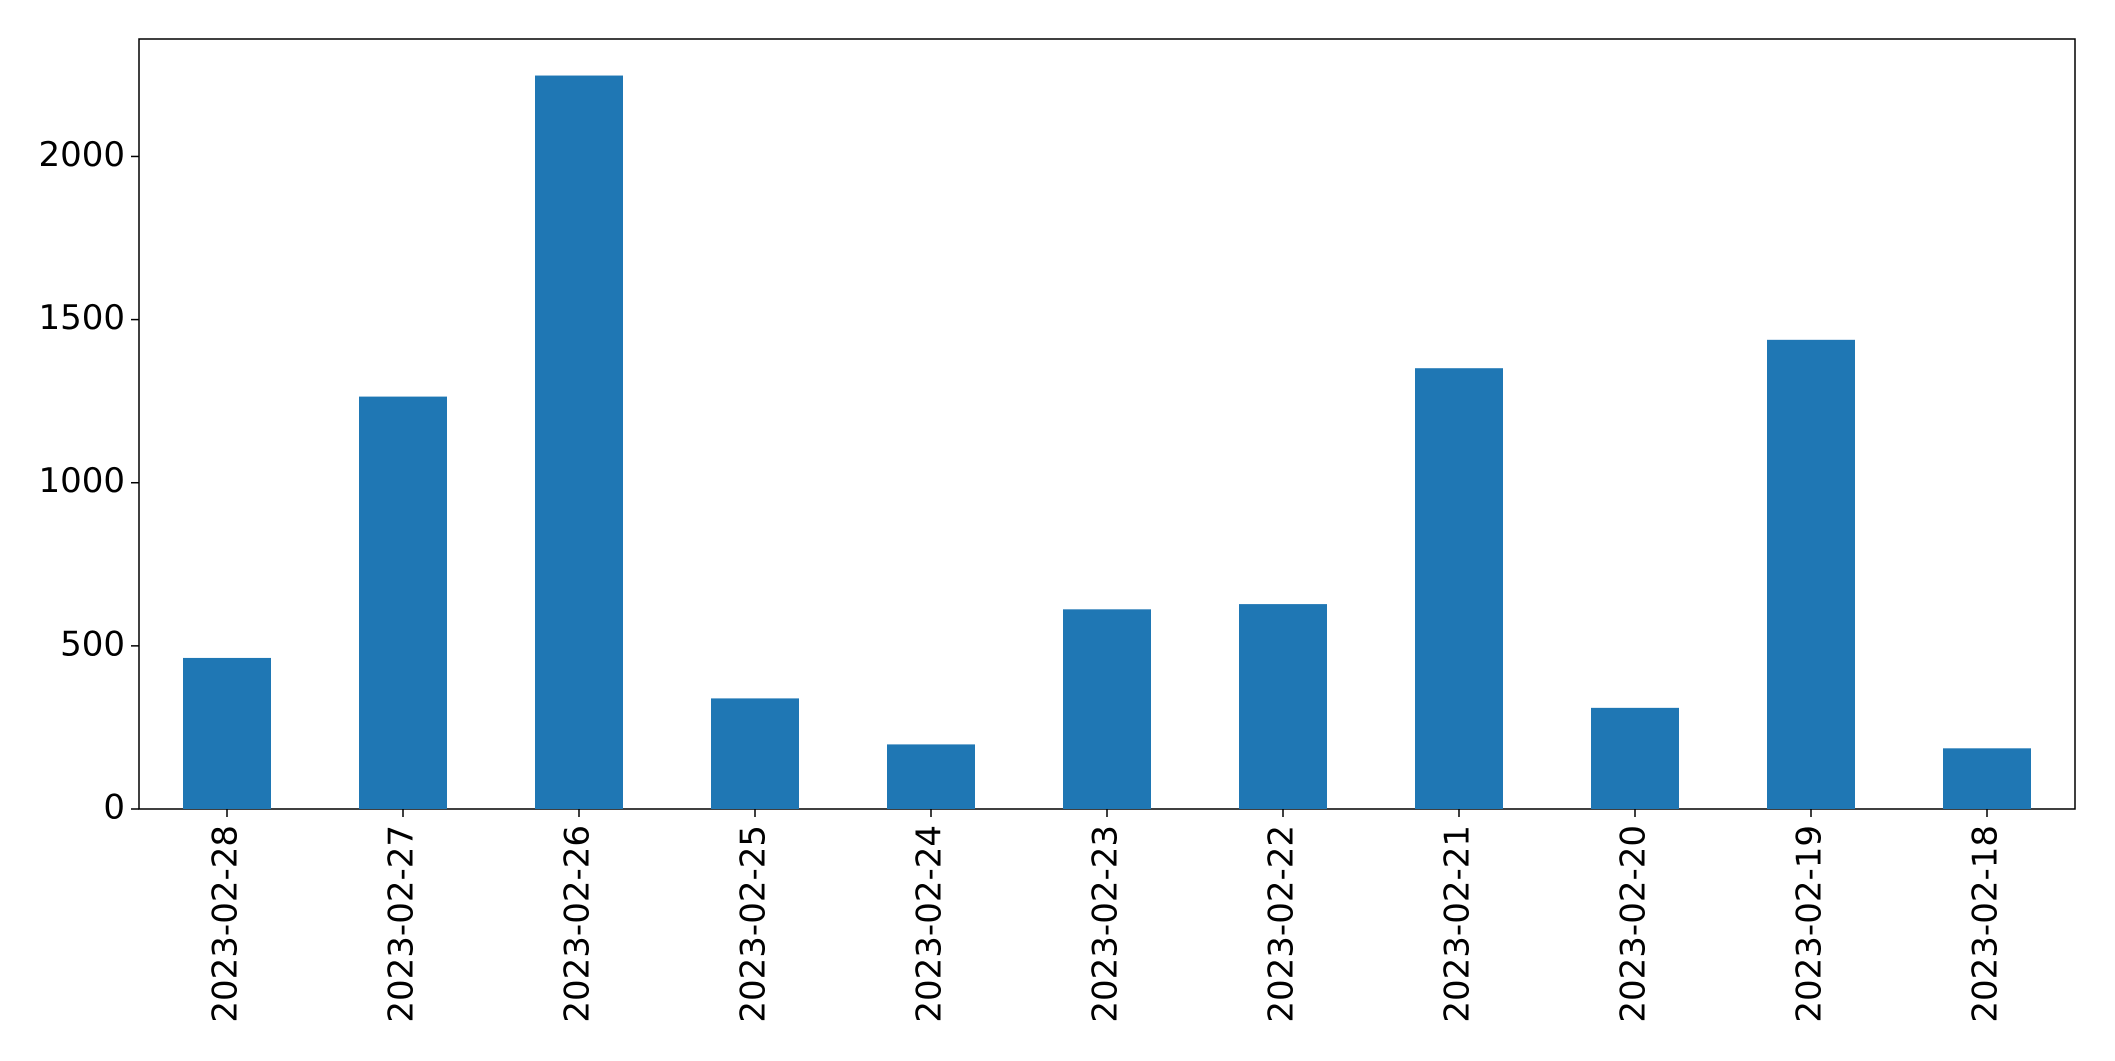  What do you see at coordinates (930, 924) in the screenshot?
I see `x-tick-label: 2023-02-24` at bounding box center [930, 924].